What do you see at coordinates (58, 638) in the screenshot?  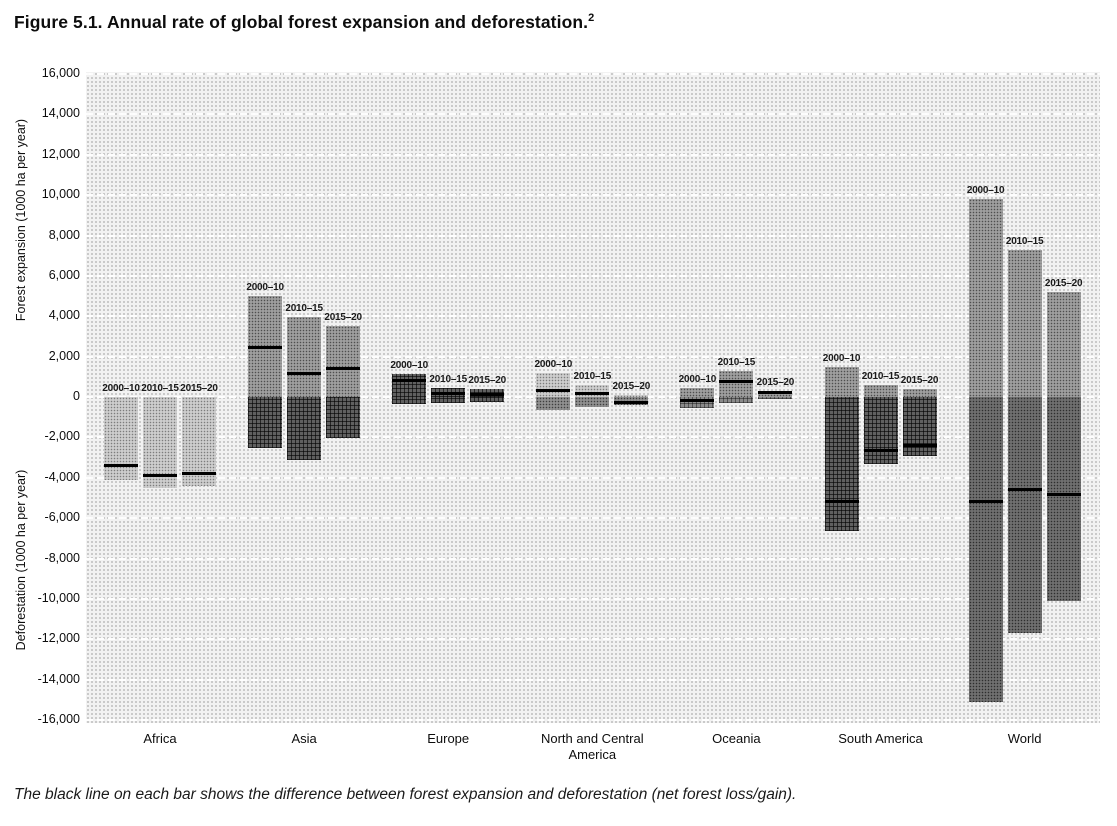 I see `y-tick-label: -12,000` at bounding box center [58, 638].